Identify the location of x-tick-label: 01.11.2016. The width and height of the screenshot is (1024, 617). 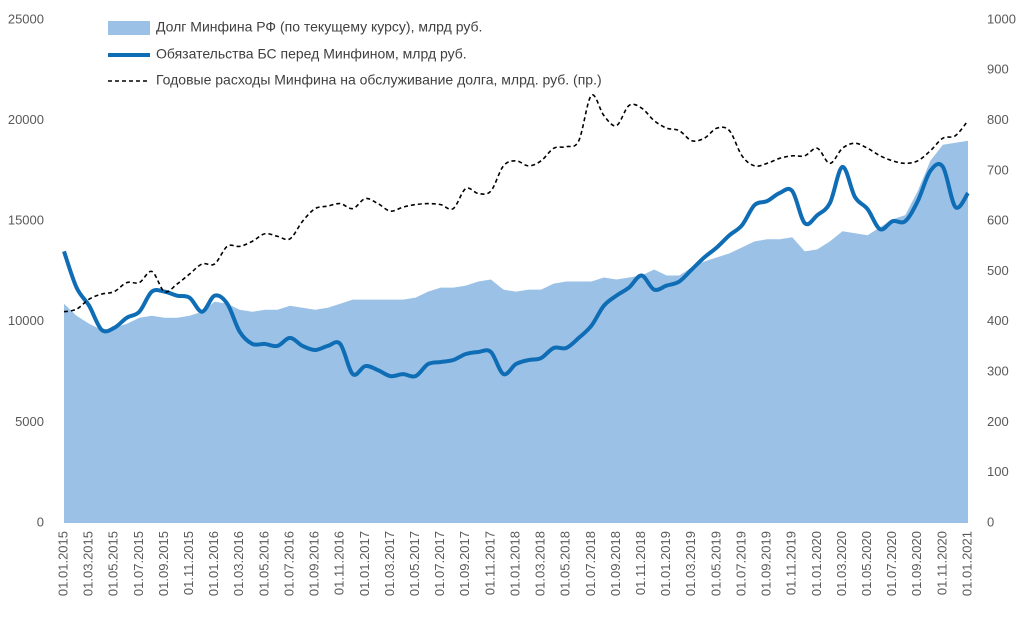
(339, 563).